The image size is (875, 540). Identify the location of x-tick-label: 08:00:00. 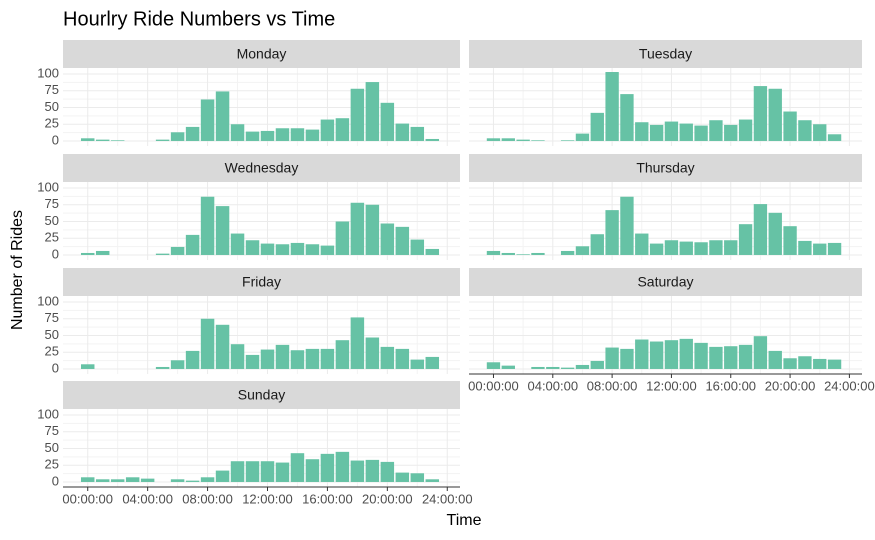
(612, 385).